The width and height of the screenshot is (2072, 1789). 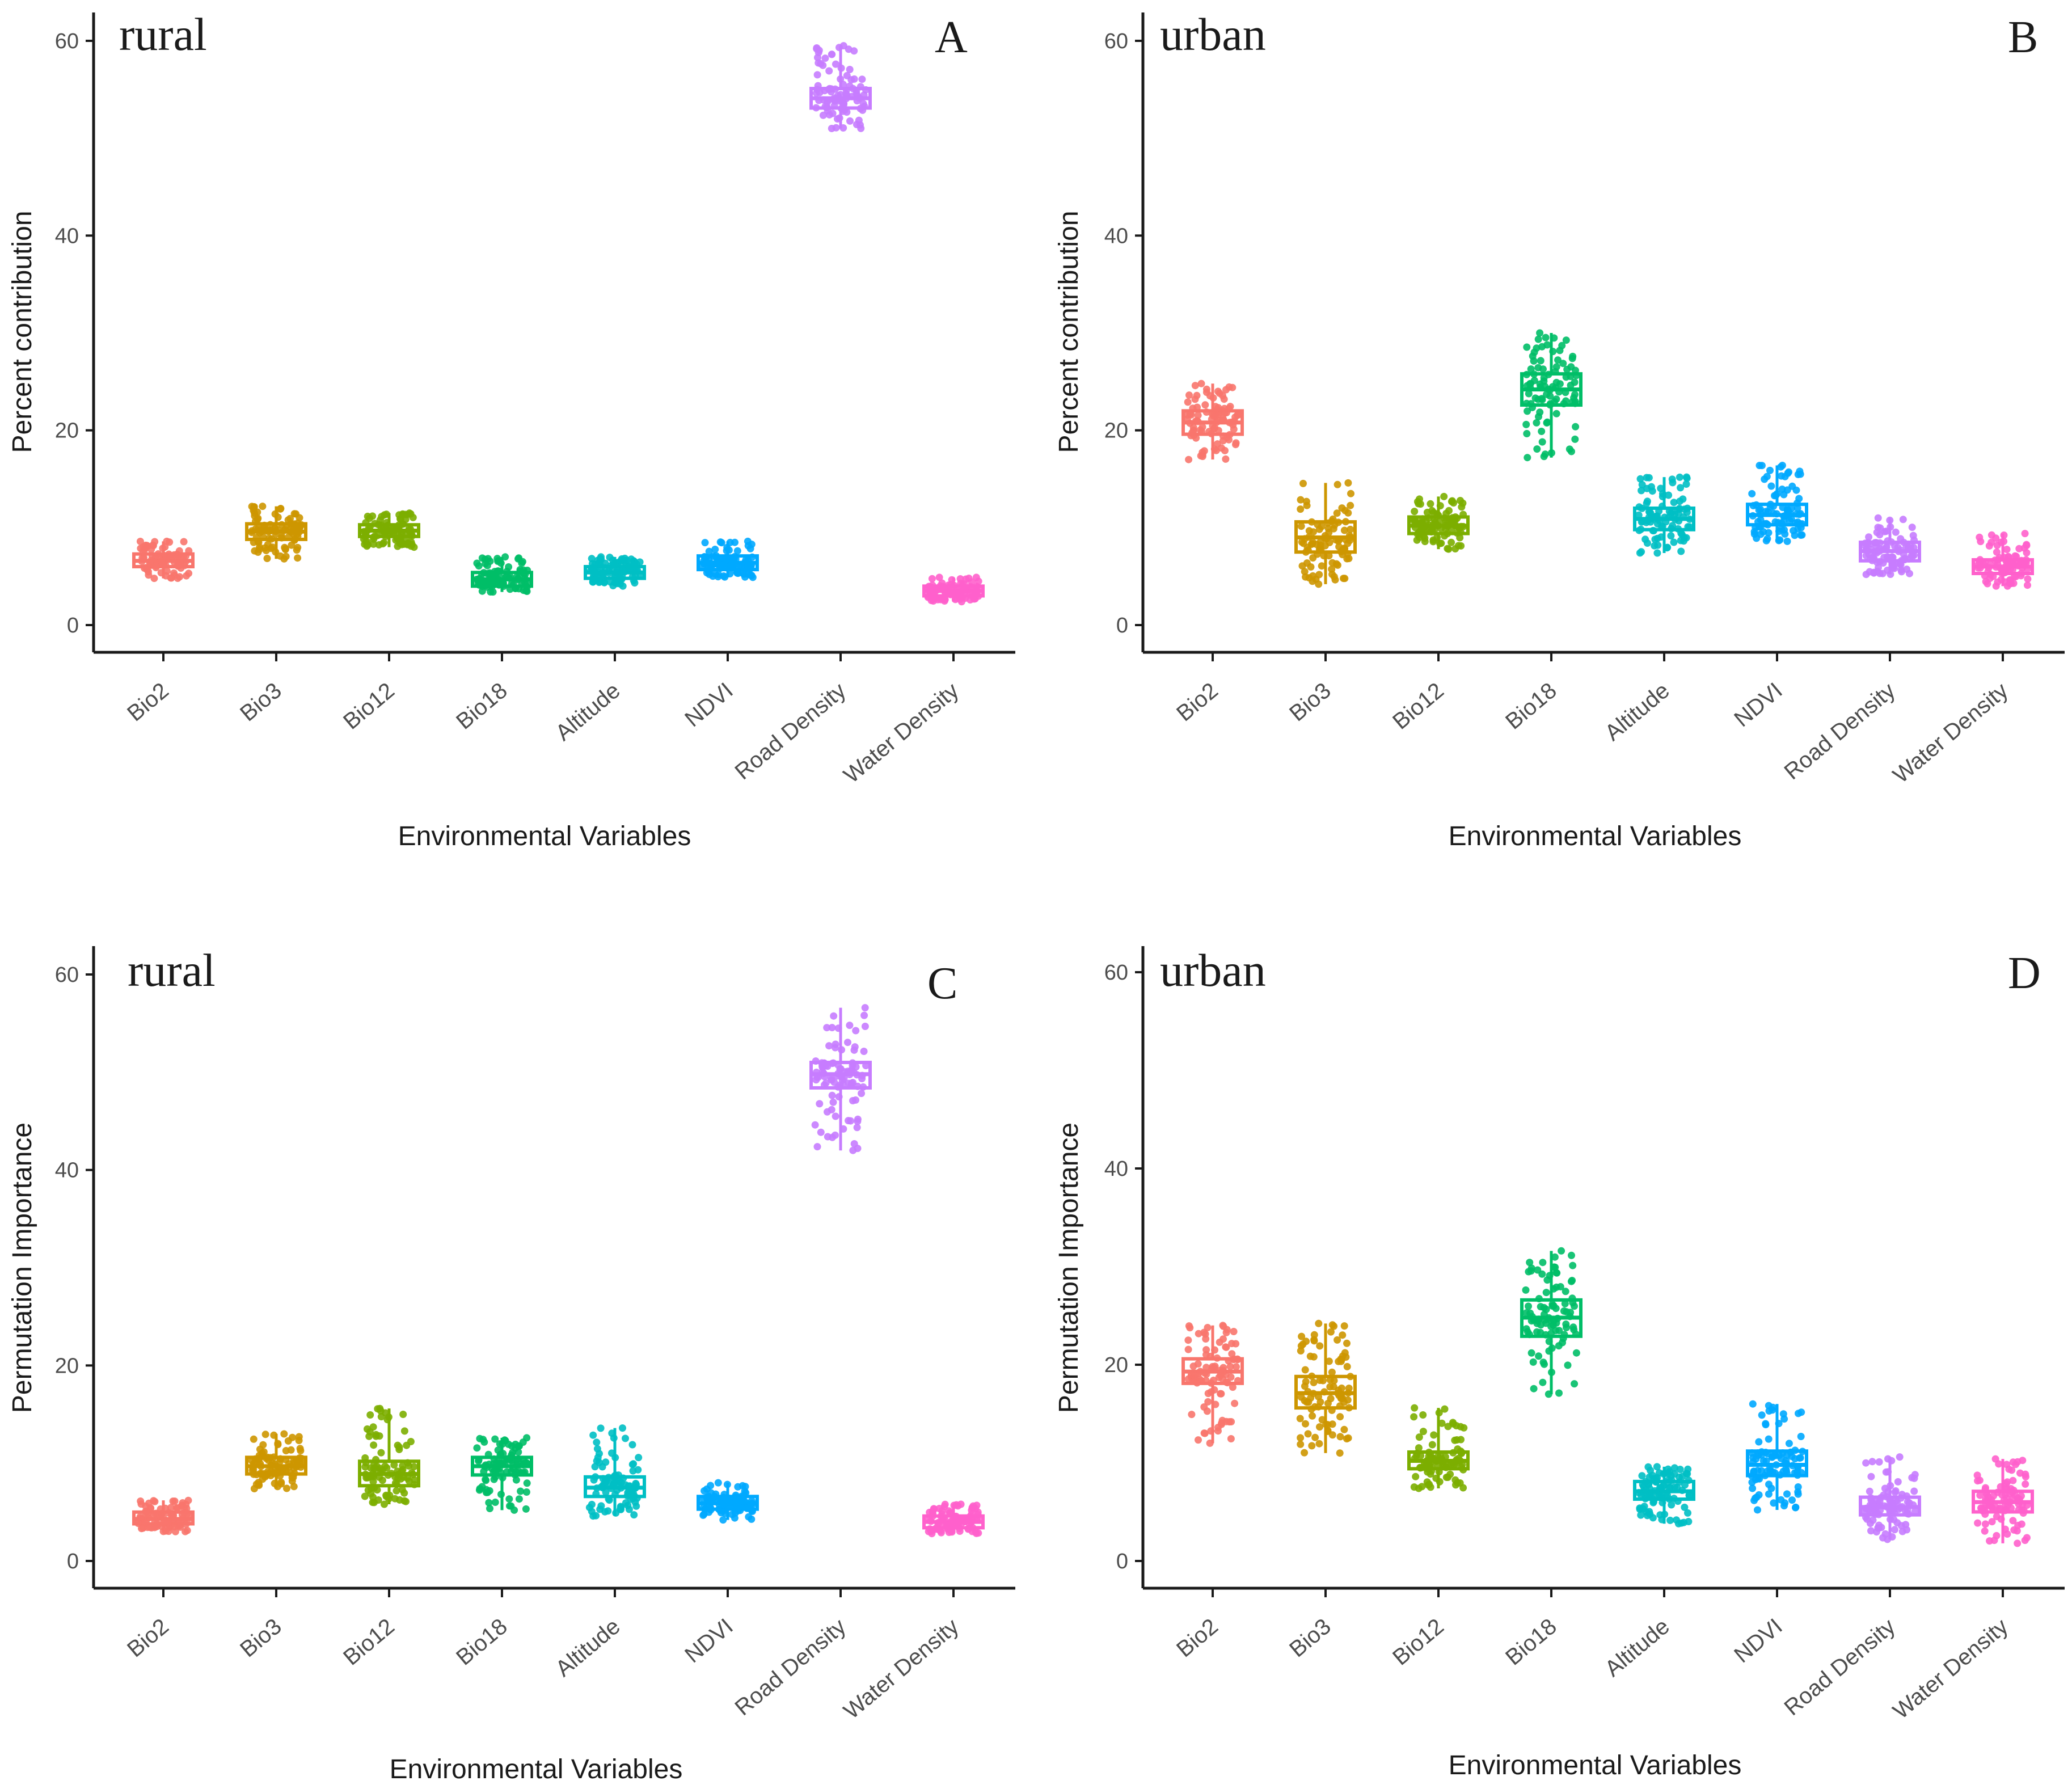 What do you see at coordinates (801, 1362) in the screenshot?
I see `box-road-density: Road Density` at bounding box center [801, 1362].